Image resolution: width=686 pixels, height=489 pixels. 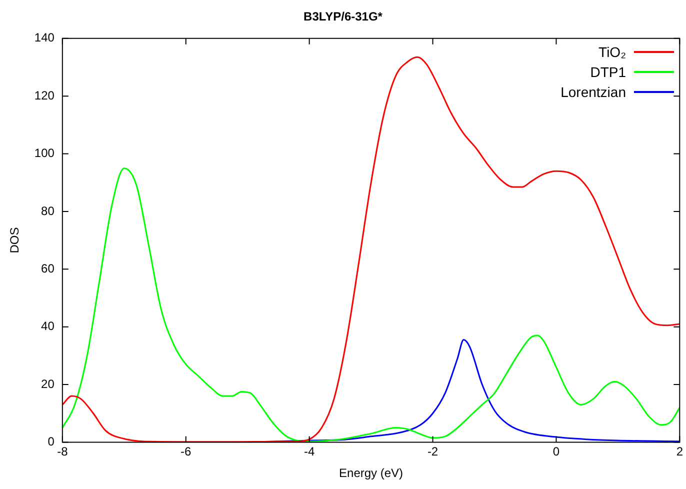 What do you see at coordinates (612, 52) in the screenshot?
I see `legend-label: TiO₂` at bounding box center [612, 52].